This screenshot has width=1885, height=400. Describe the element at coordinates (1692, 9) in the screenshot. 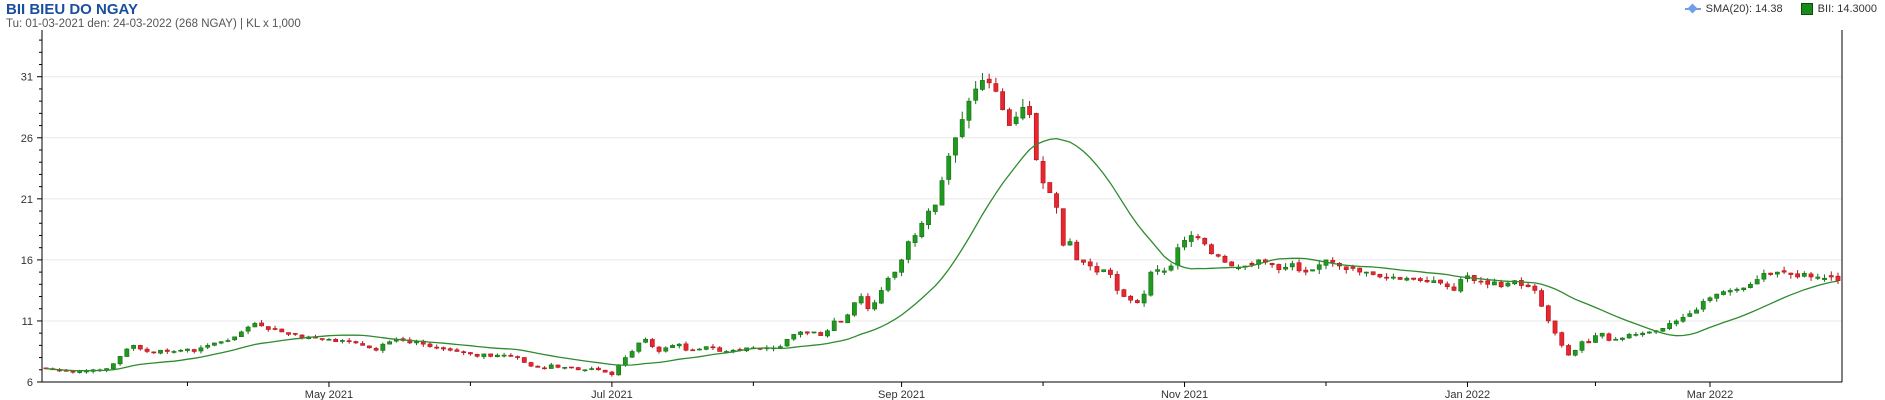

I see `sma-diamond-icon` at that location.